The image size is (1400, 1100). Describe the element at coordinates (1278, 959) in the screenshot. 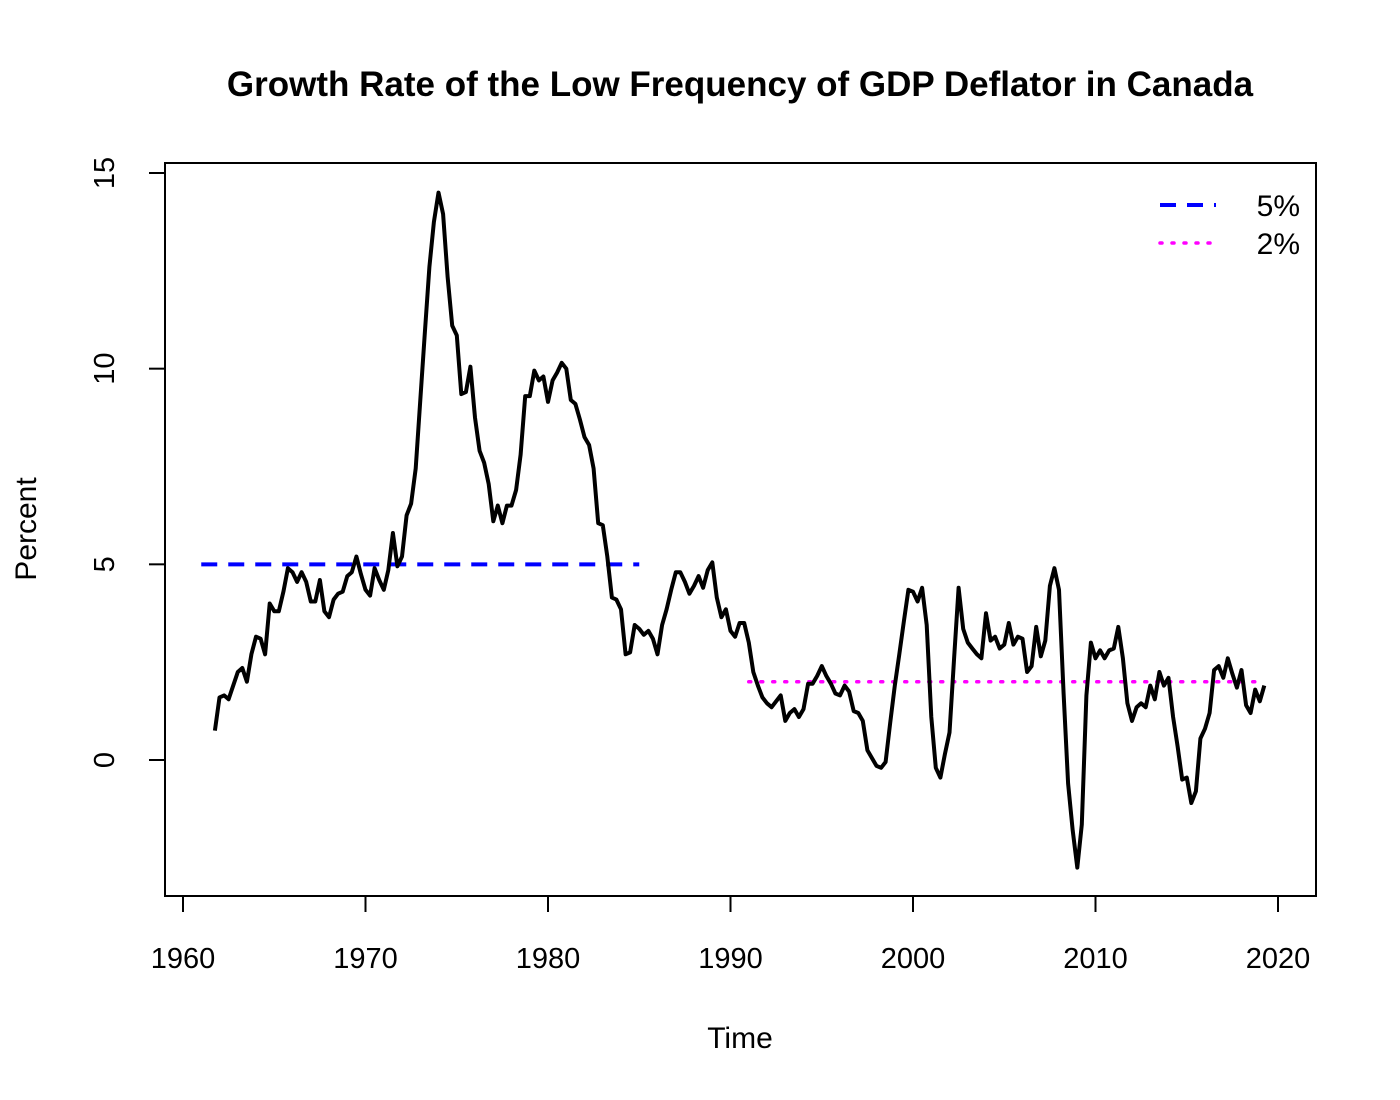

I see `x-tick-label: 2020` at that location.